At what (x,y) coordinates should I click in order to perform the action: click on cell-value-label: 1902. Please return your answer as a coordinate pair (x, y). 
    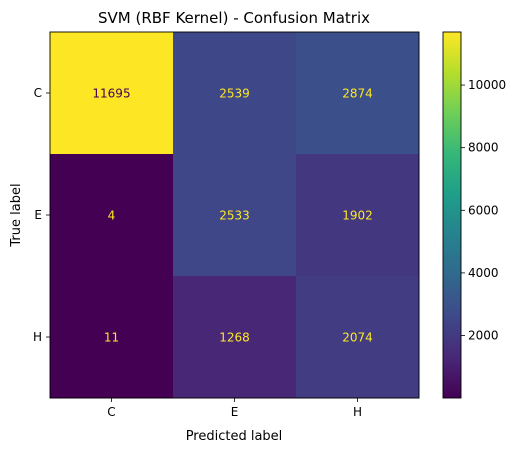
    Looking at the image, I should click on (357, 216).